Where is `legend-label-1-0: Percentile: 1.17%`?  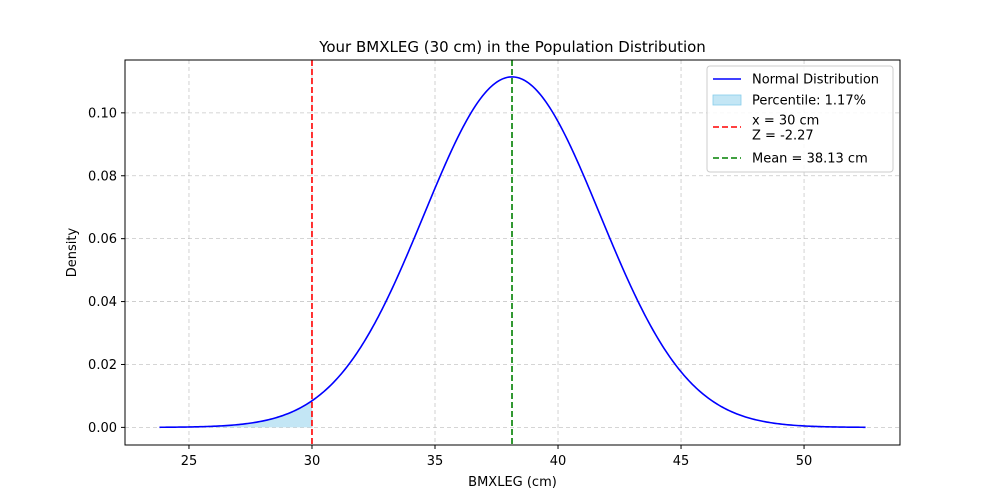 legend-label-1-0: Percentile: 1.17% is located at coordinates (809, 101).